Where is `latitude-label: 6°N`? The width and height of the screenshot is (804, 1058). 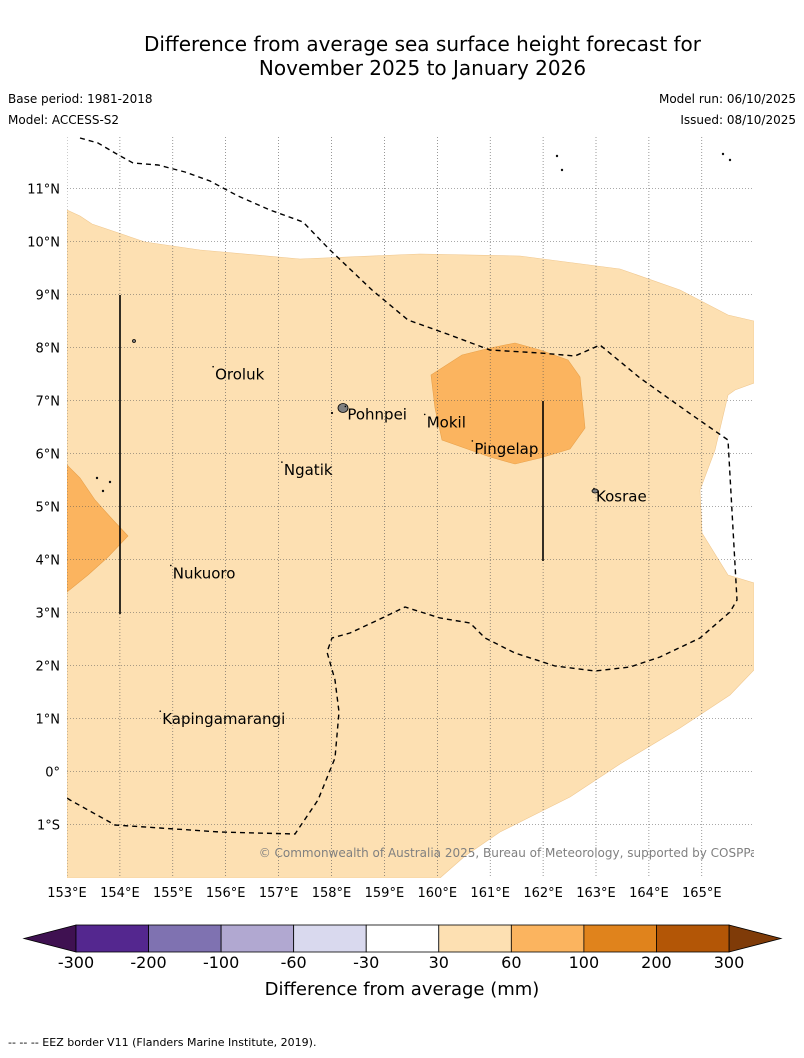
latitude-label: 6°N is located at coordinates (48, 455).